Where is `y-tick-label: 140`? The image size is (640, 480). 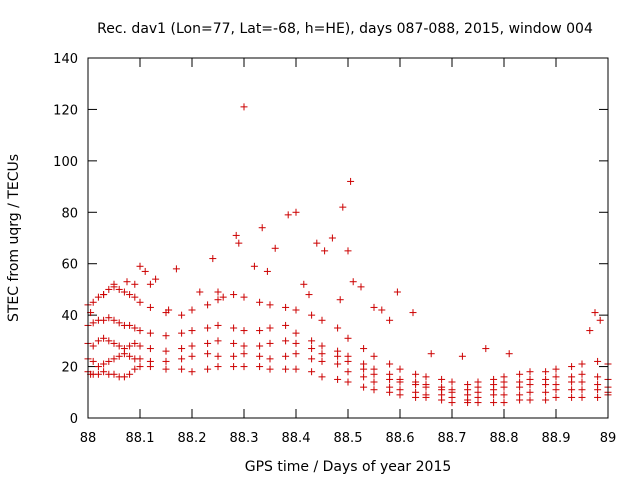
y-tick-label: 140 is located at coordinates (65, 59).